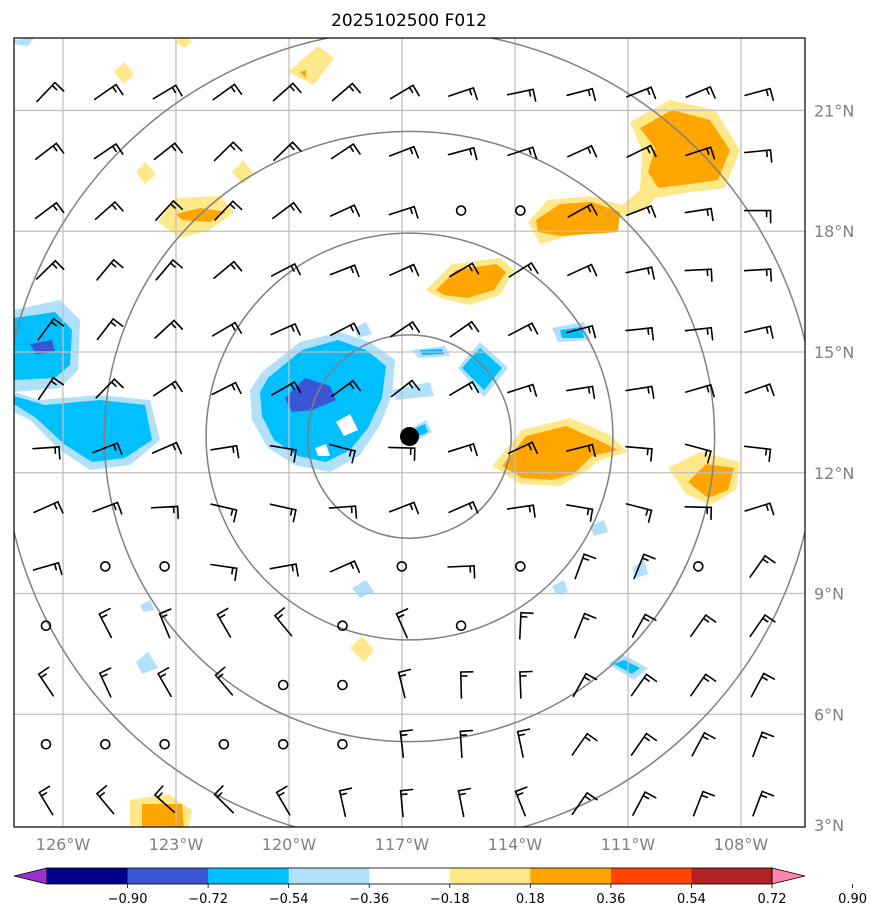 Image resolution: width=875 pixels, height=924 pixels. I want to click on colorbar-tick-label: −0.18, so click(450, 899).